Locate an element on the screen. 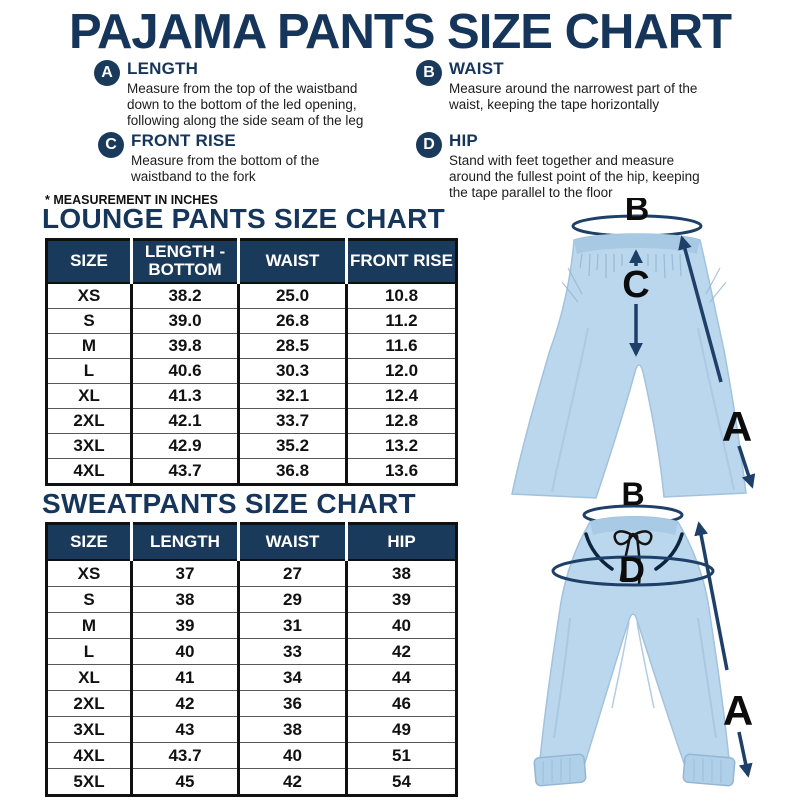 Image resolution: width=800 pixels, height=800 pixels. column-header: HIP is located at coordinates (401, 542).